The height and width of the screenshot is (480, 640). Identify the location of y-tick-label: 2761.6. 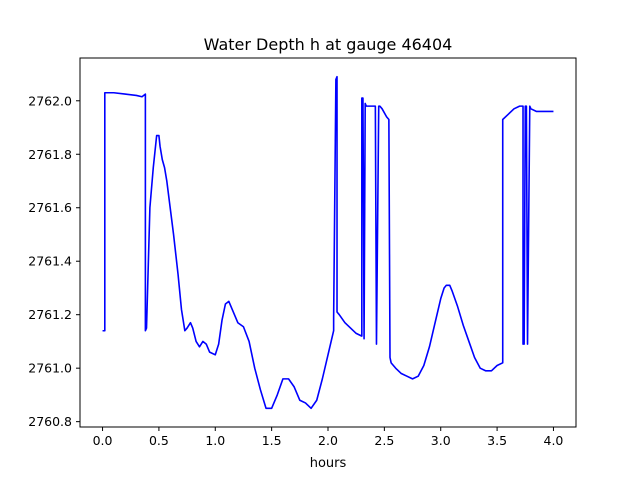
(50, 207).